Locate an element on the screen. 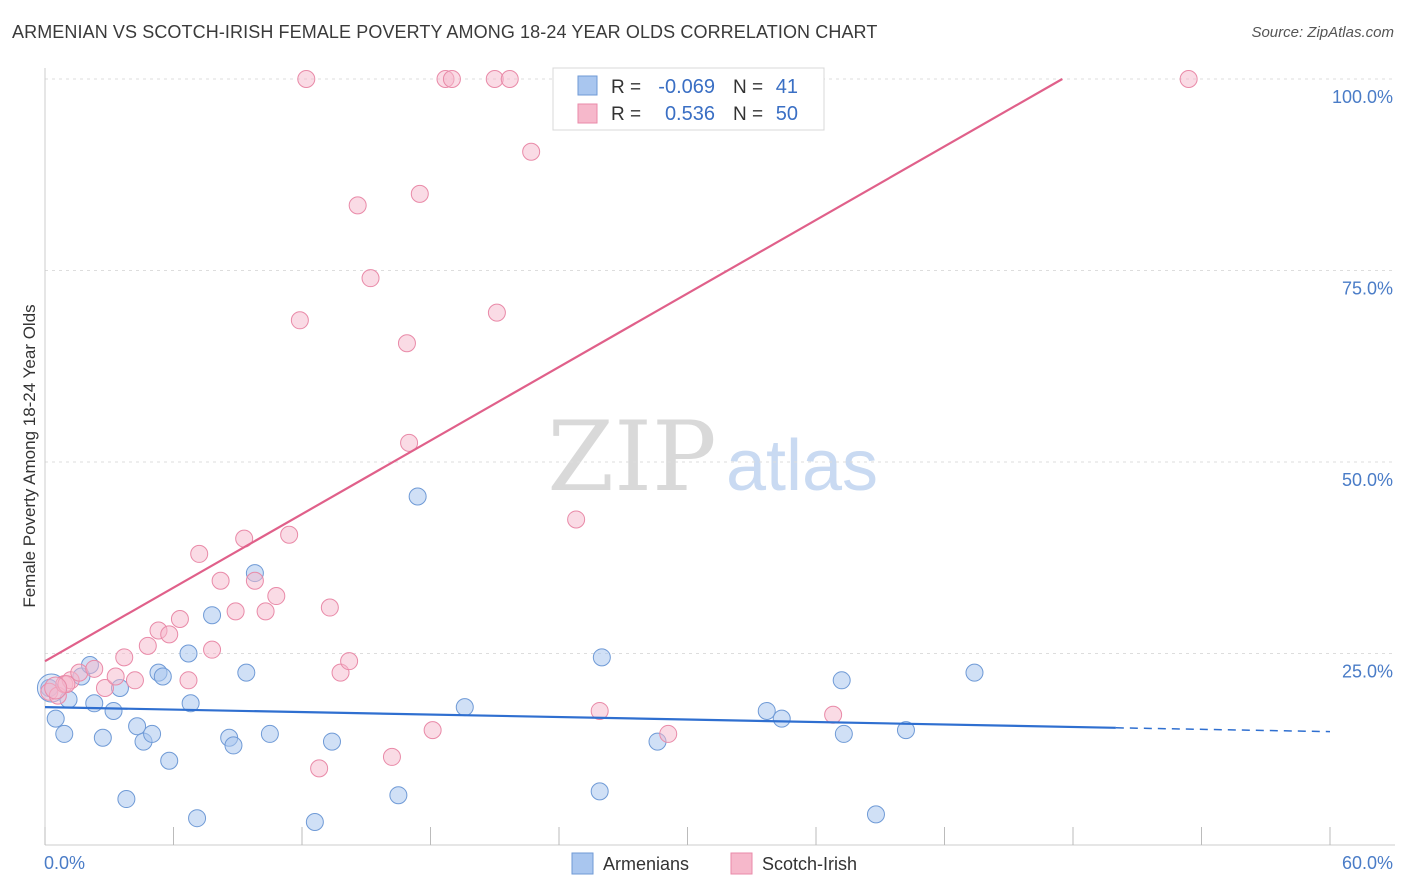 The width and height of the screenshot is (1406, 892). y-tick-label: 100.0% is located at coordinates (1362, 97).